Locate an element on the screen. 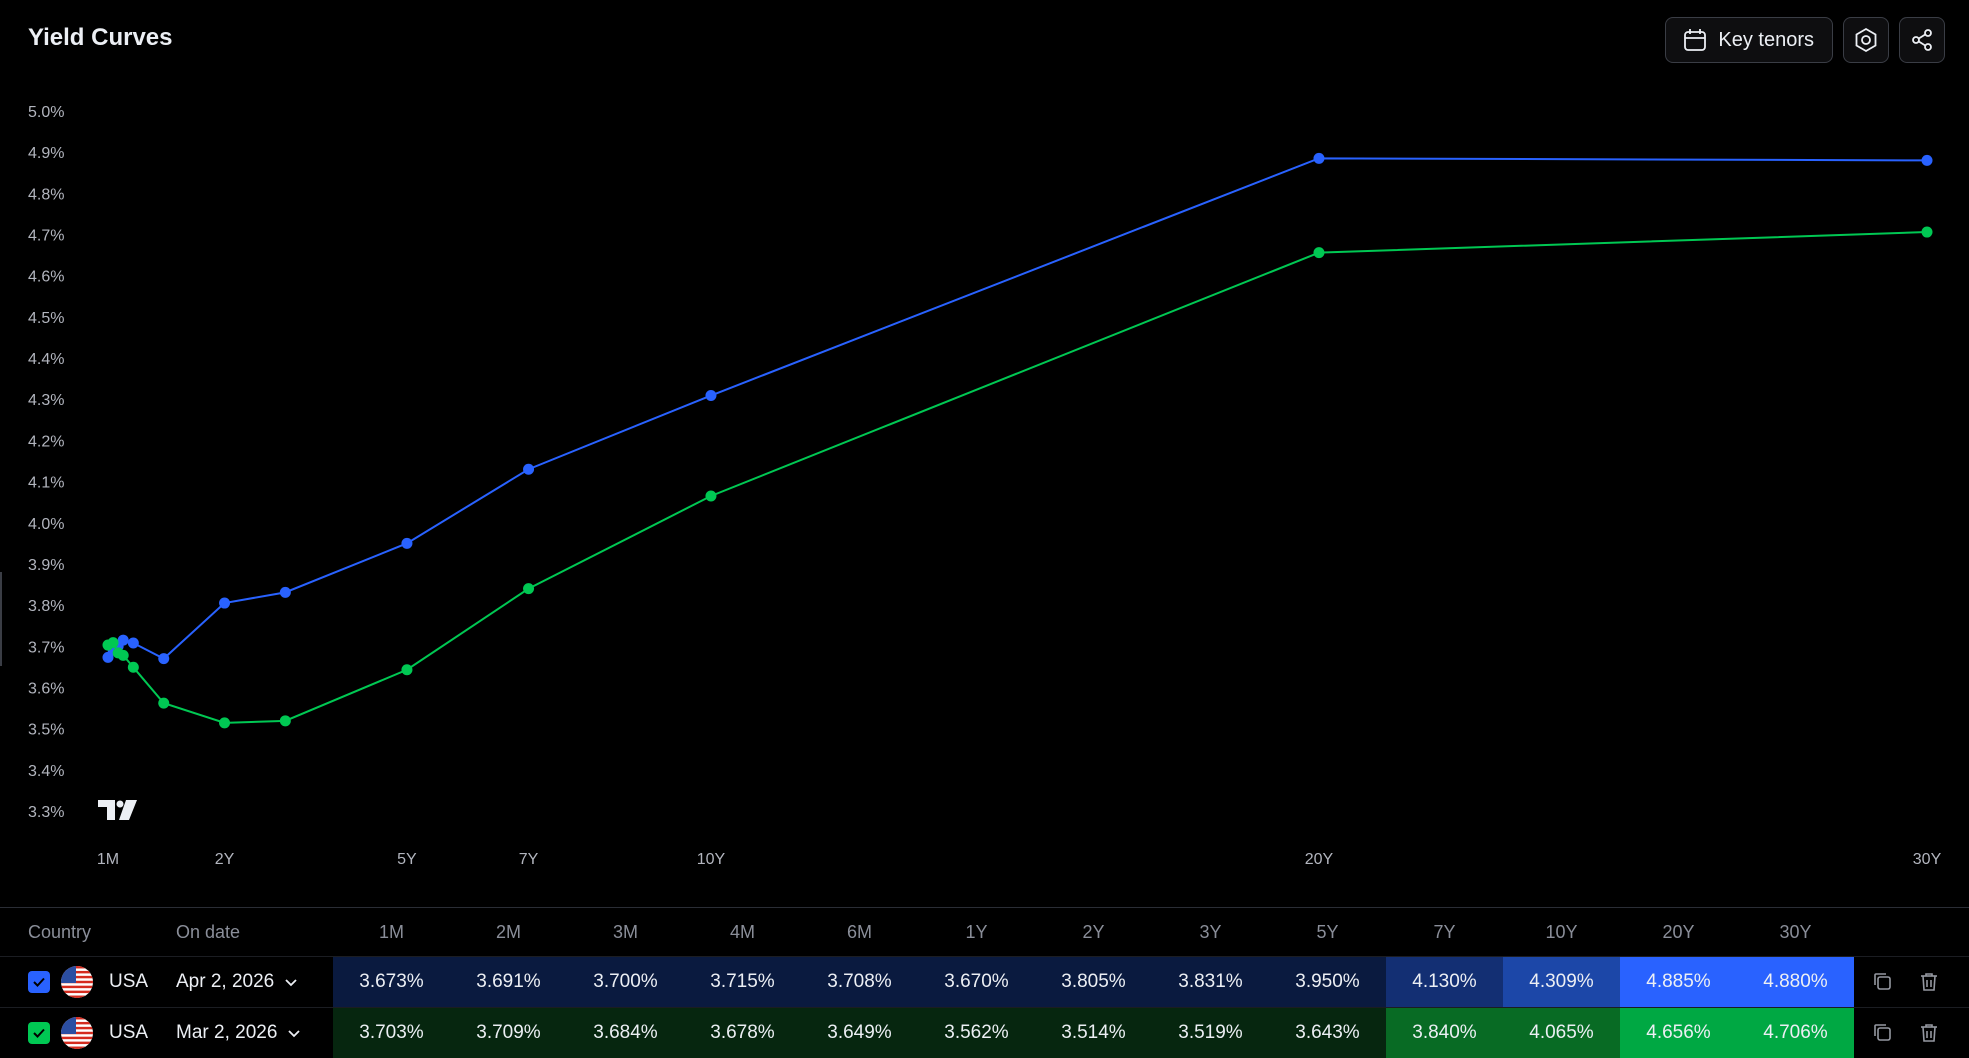  share-button is located at coordinates (1922, 40).